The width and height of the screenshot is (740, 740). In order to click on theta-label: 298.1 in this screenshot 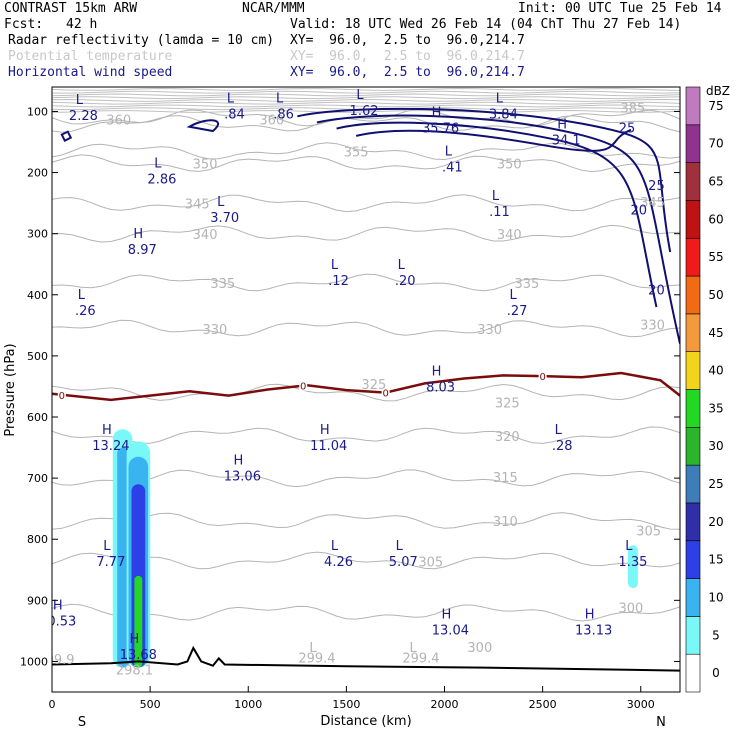, I will do `click(134, 671)`.